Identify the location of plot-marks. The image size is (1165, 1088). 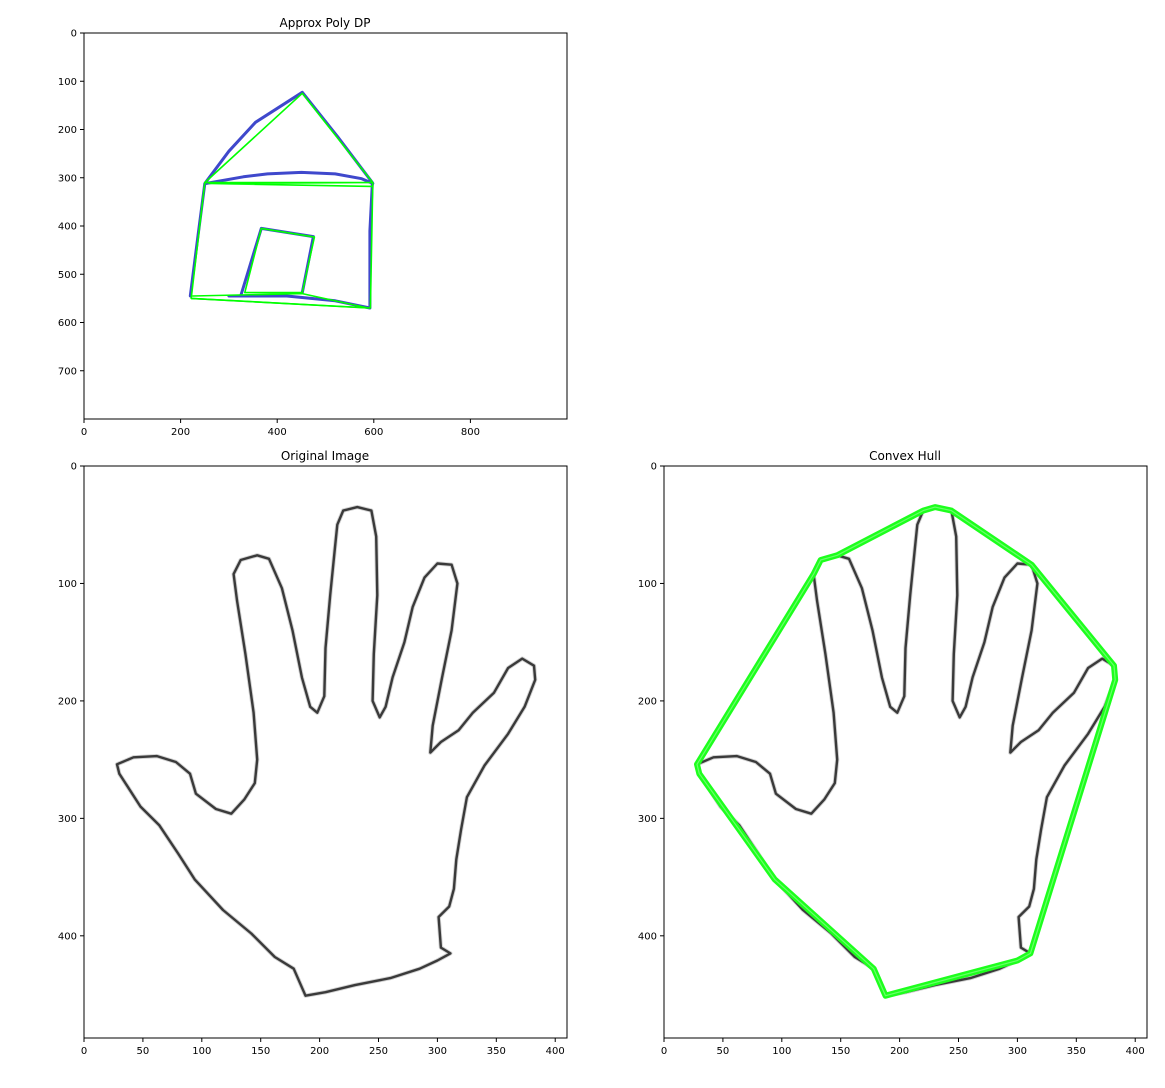
(281, 200).